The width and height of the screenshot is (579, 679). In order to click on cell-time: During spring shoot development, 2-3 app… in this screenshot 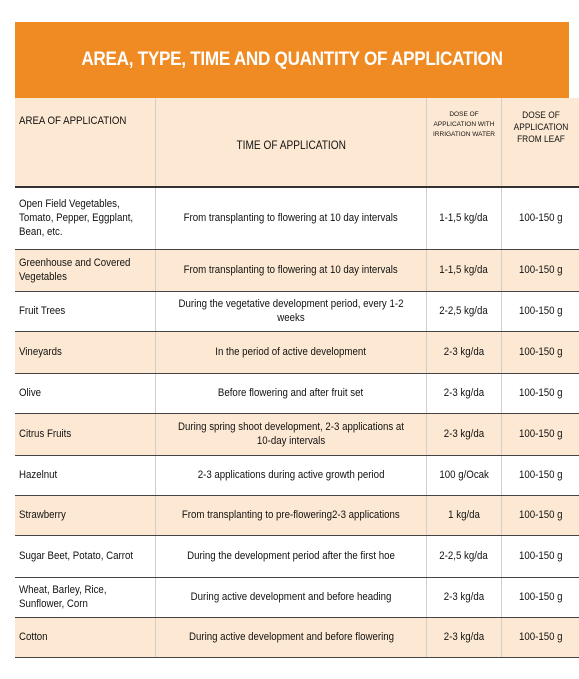, I will do `click(291, 434)`.